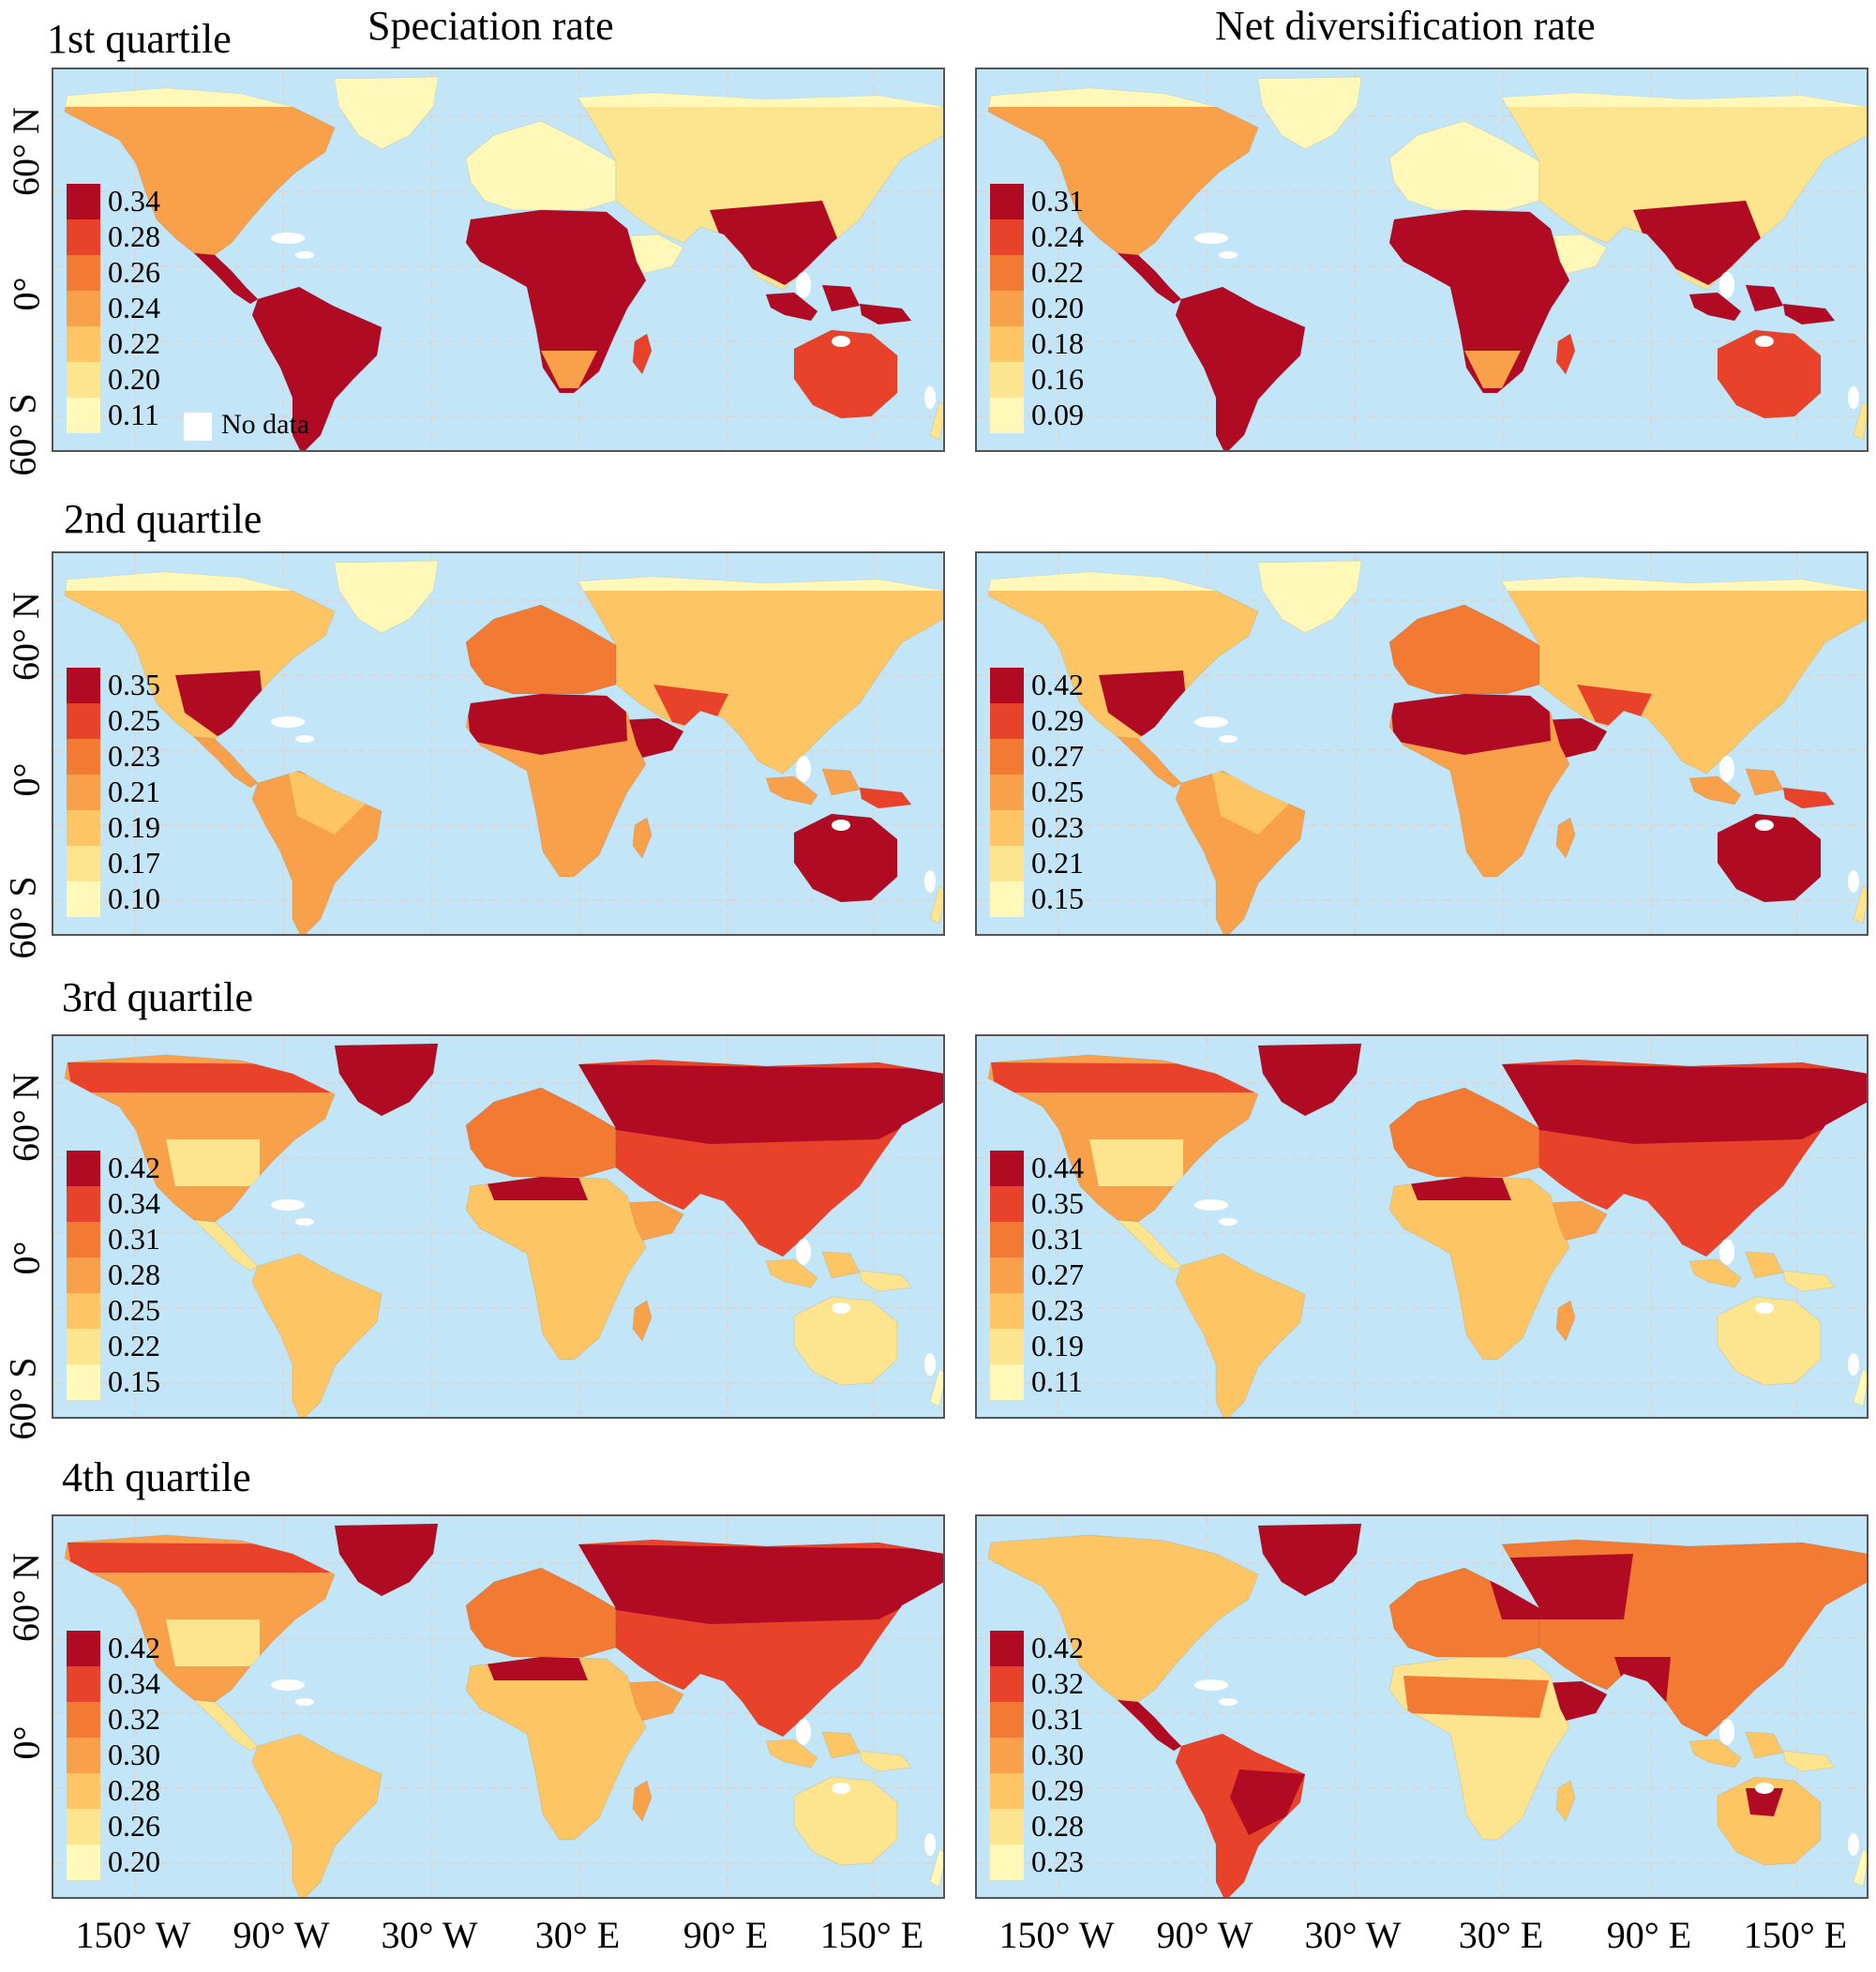 Image resolution: width=1876 pixels, height=1972 pixels. I want to click on lon-label-150e-right: 150° E, so click(1796, 1935).